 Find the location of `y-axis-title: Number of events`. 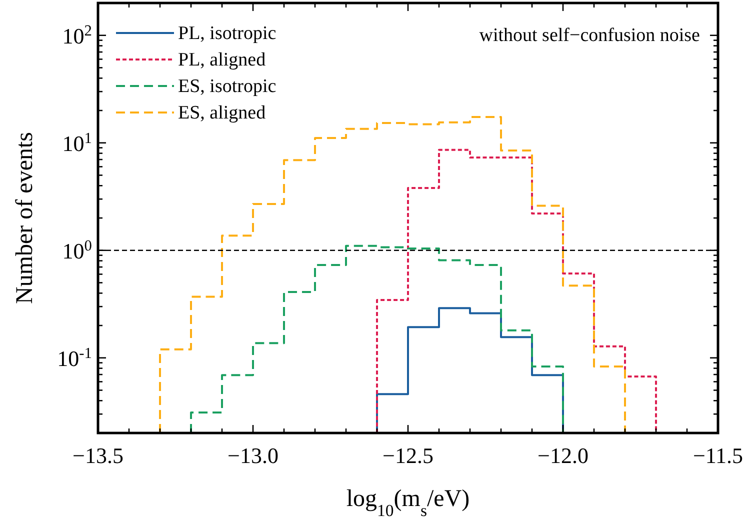

y-axis-title: Number of events is located at coordinates (25, 218).